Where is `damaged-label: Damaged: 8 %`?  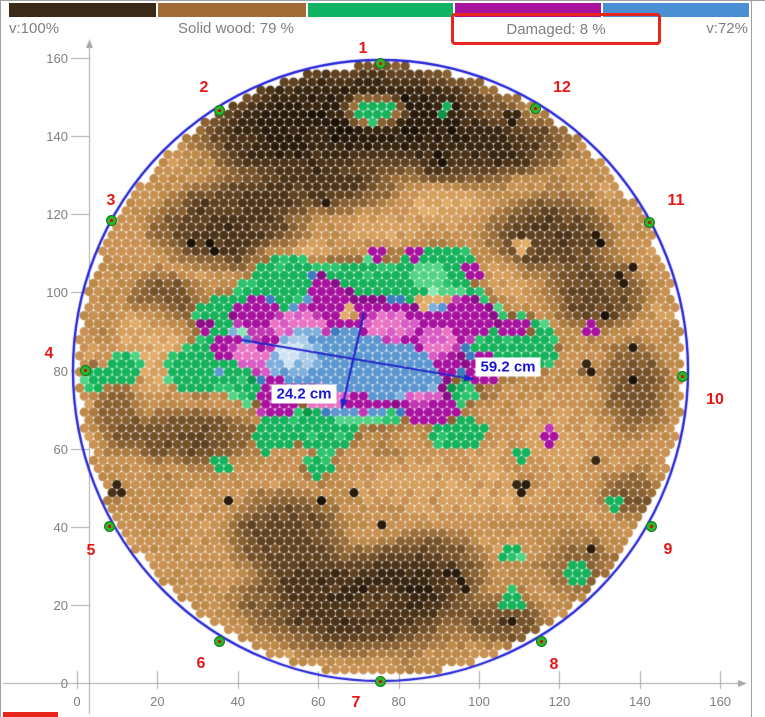
damaged-label: Damaged: 8 % is located at coordinates (556, 29).